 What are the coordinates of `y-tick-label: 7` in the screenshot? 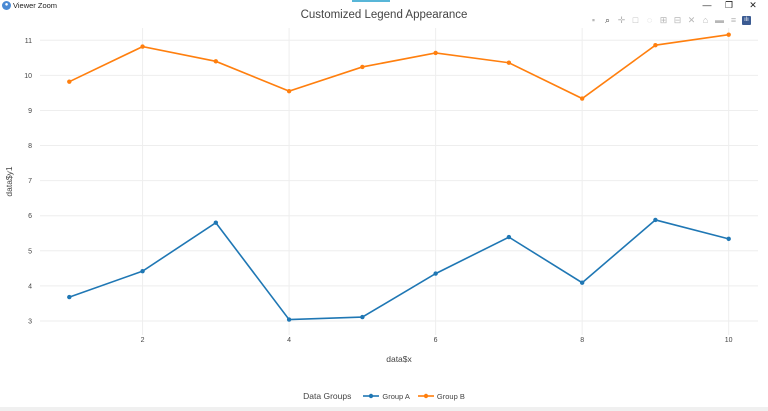 It's located at (30, 181).